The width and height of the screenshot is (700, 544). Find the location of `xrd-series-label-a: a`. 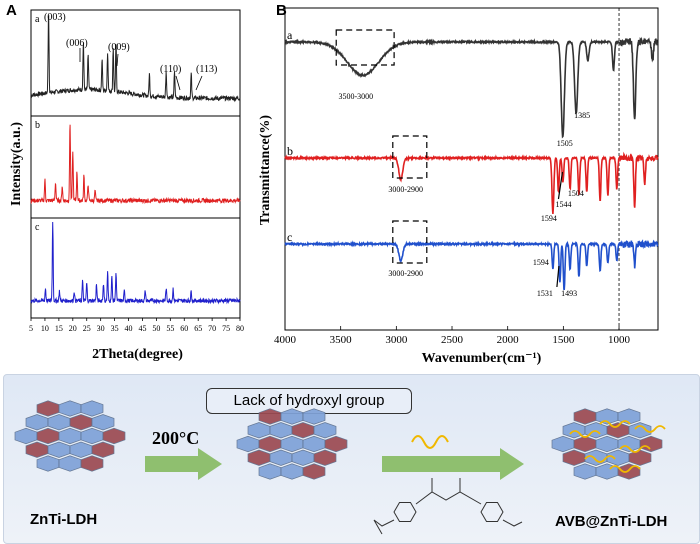

xrd-series-label-a: a is located at coordinates (37, 19).